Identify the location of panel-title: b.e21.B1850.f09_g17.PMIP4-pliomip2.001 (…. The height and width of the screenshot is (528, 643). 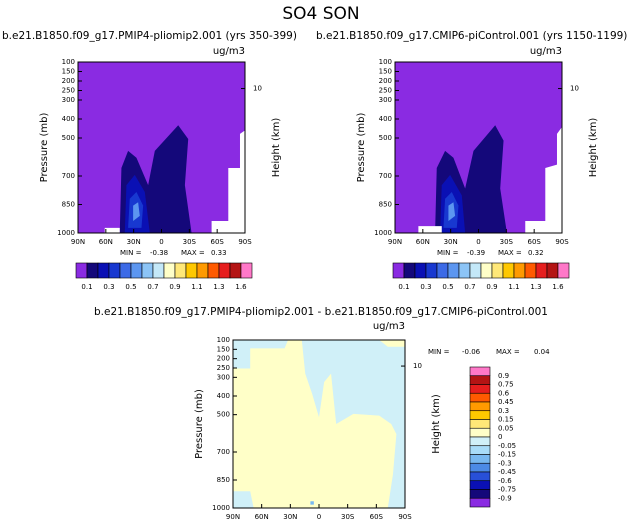
(149, 36).